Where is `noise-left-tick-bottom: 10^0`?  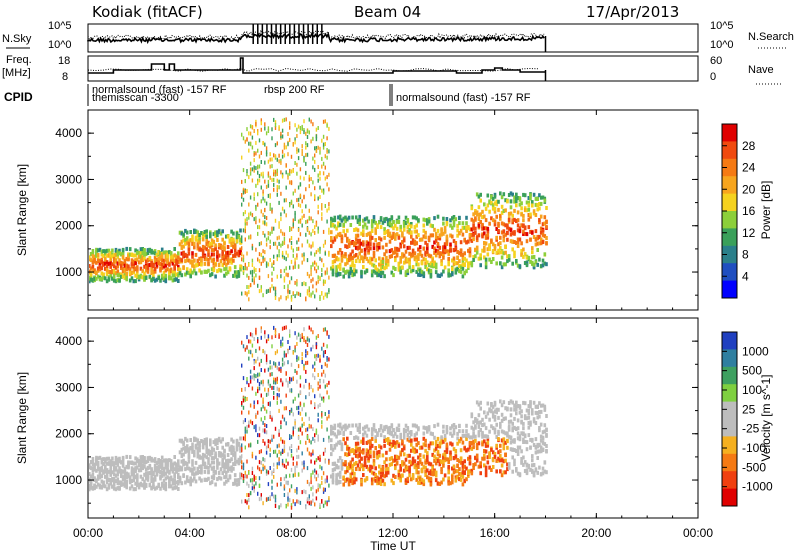
noise-left-tick-bottom: 10^0 is located at coordinates (60, 45).